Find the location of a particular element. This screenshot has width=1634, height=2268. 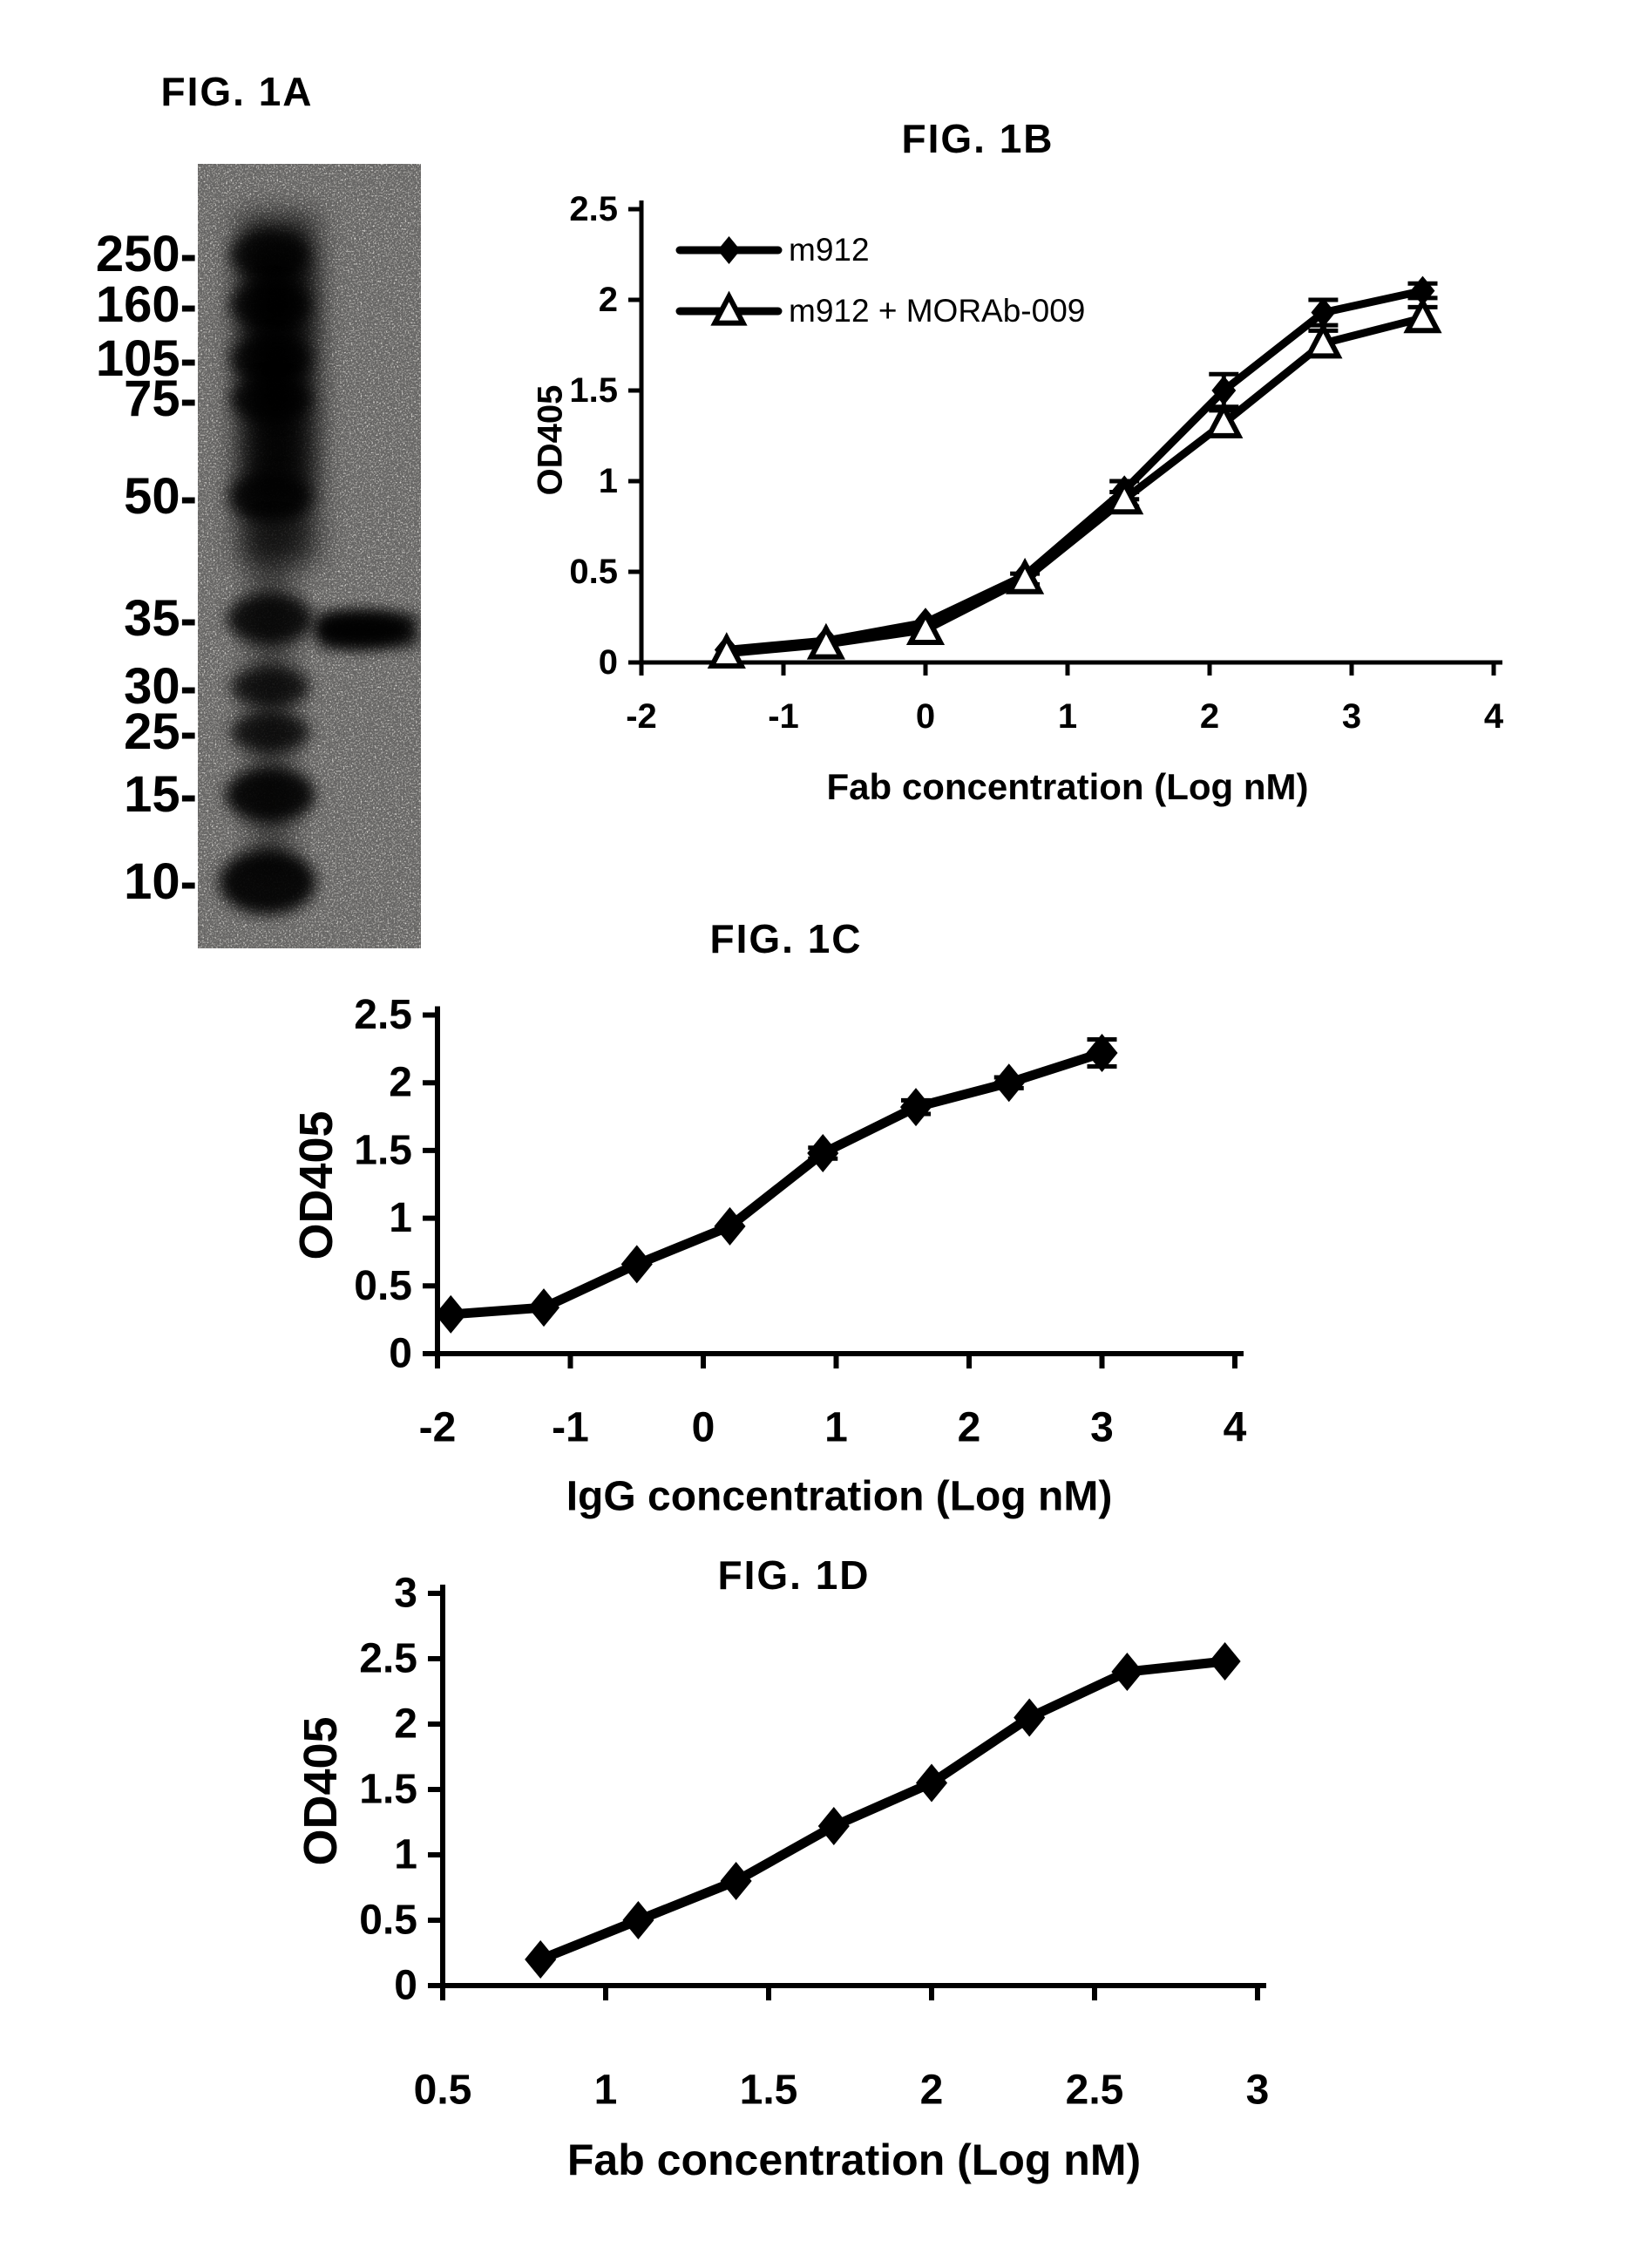

figB-y-tick-label: 2 is located at coordinates (608, 300).